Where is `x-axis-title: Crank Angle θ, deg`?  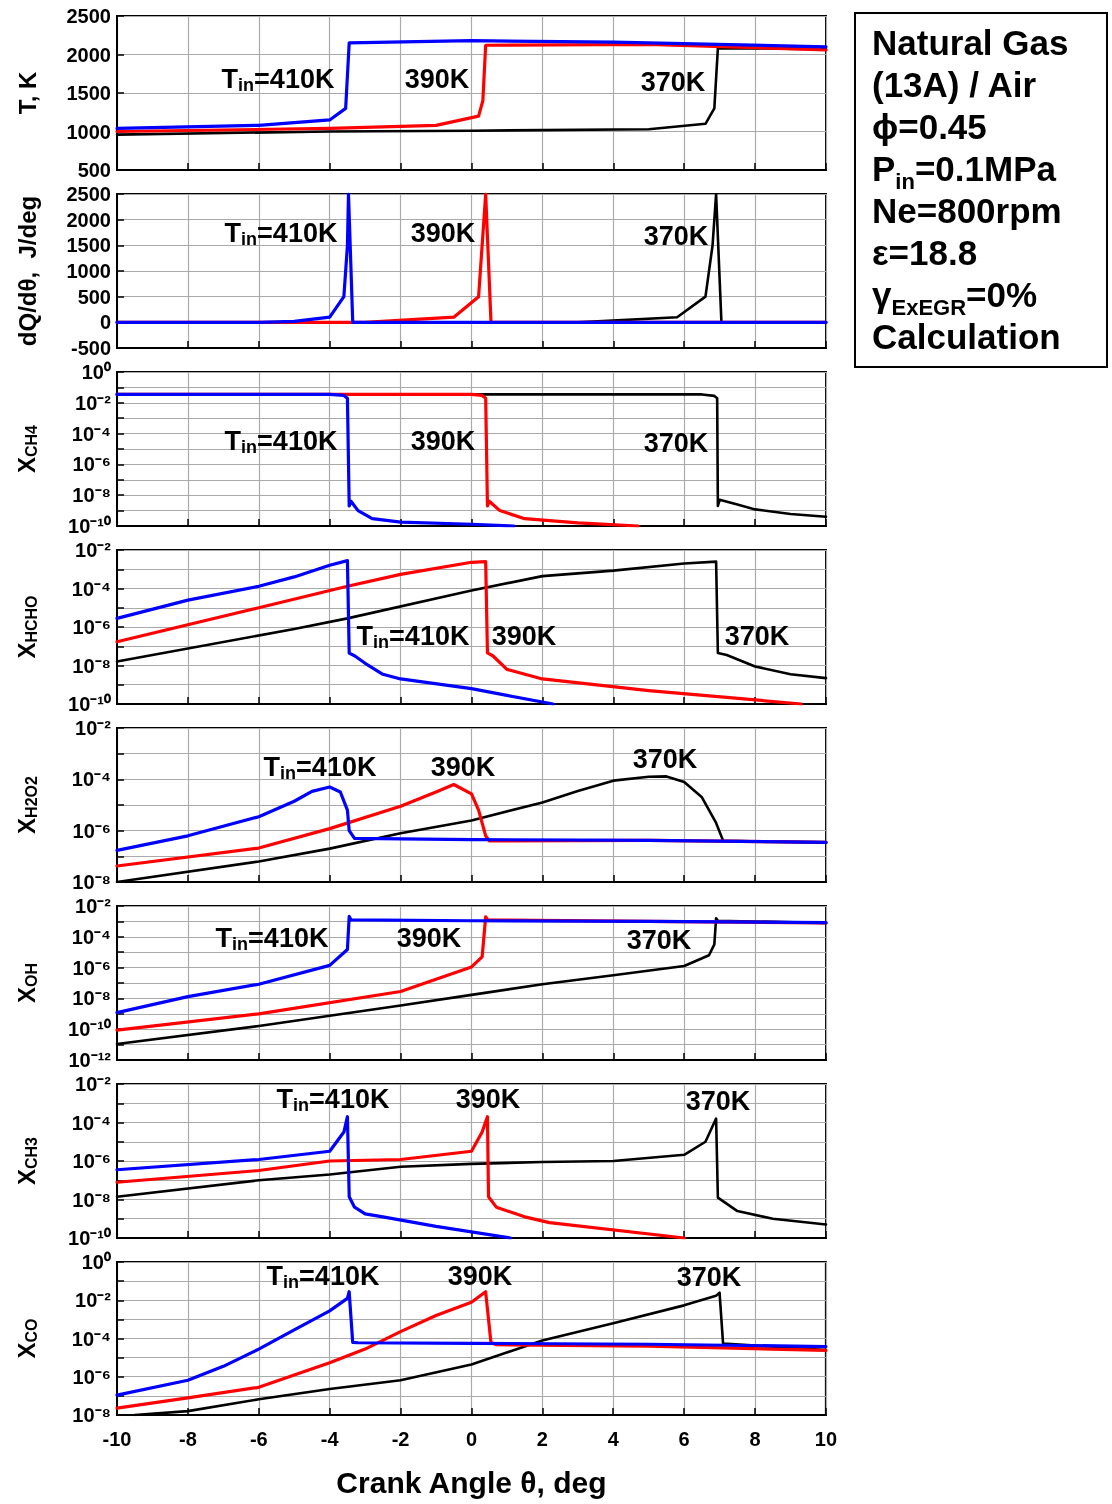 x-axis-title: Crank Angle θ, deg is located at coordinates (471, 1482).